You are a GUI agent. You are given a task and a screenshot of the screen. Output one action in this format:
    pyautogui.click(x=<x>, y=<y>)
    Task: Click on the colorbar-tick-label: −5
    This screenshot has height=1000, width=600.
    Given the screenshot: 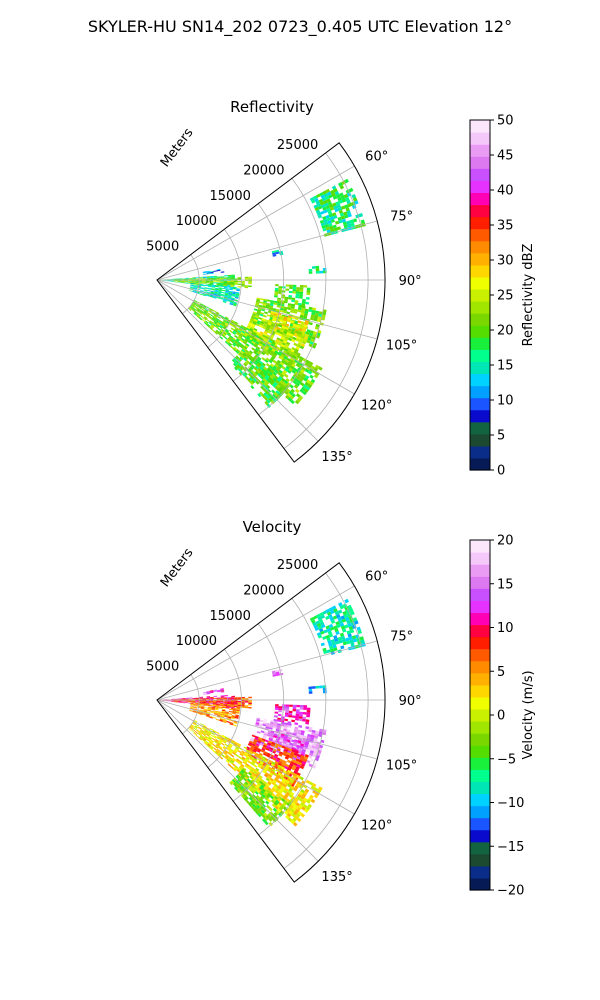 What is the action you would take?
    pyautogui.click(x=506, y=759)
    